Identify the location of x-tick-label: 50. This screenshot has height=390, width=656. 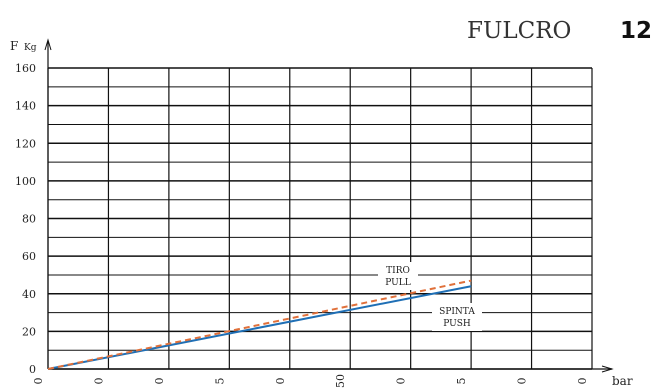
(340, 381).